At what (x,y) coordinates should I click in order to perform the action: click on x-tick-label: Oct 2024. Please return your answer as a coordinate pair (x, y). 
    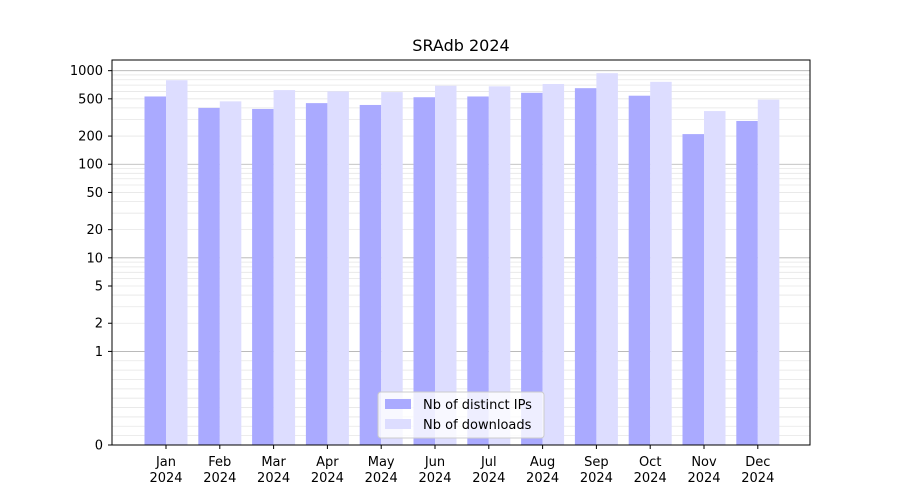
    Looking at the image, I should click on (650, 470).